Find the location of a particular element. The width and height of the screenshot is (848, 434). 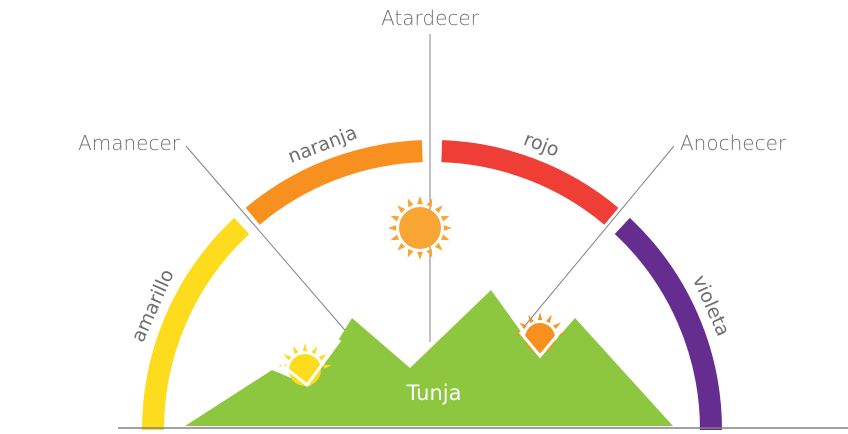

top-label: Atardecer is located at coordinates (430, 18).